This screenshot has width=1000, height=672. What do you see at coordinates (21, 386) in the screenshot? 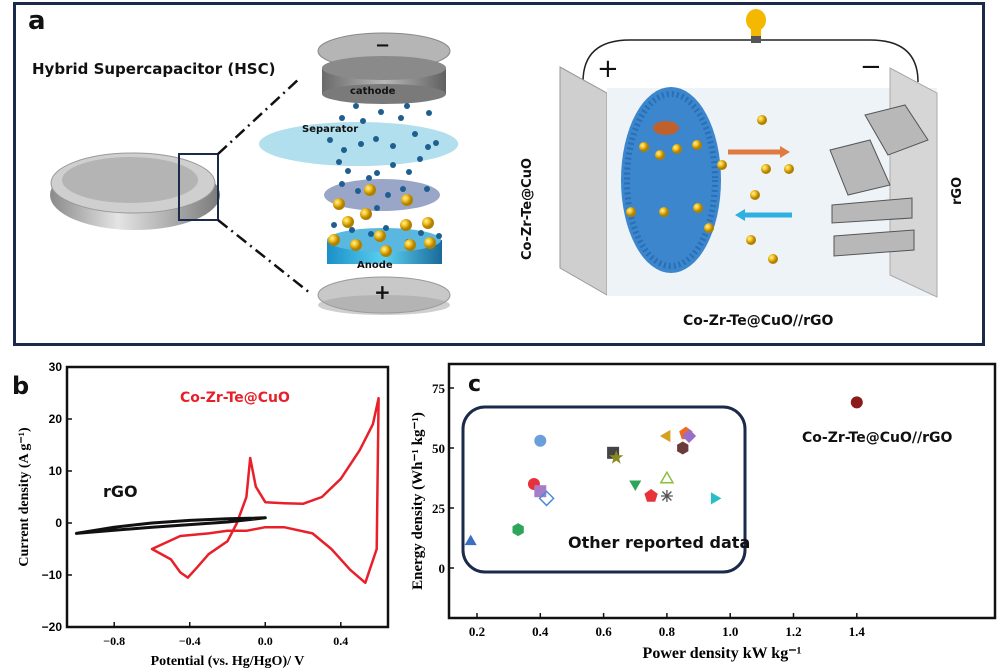
I see `panel-b-label: b` at bounding box center [21, 386].